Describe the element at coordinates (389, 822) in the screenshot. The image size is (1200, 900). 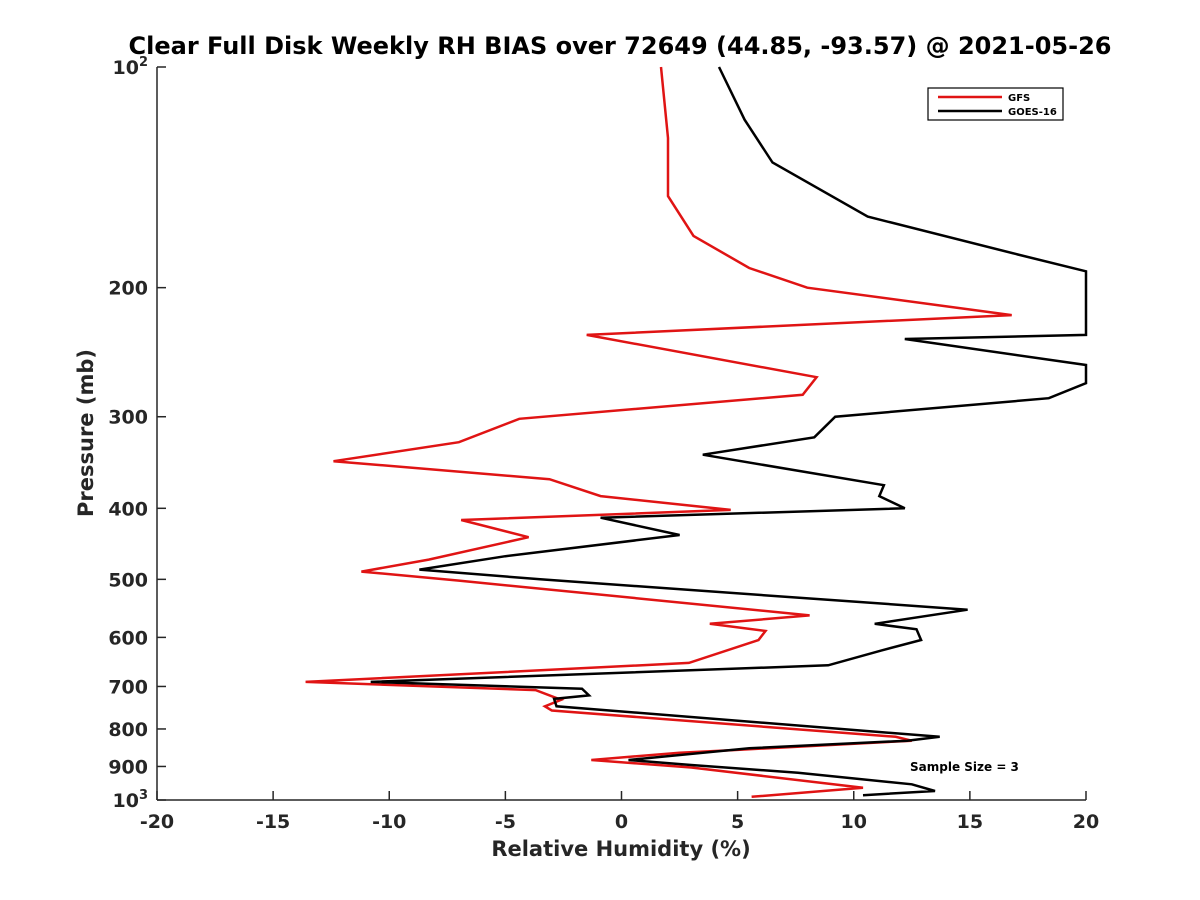
I see `x-tick-label: -10` at that location.